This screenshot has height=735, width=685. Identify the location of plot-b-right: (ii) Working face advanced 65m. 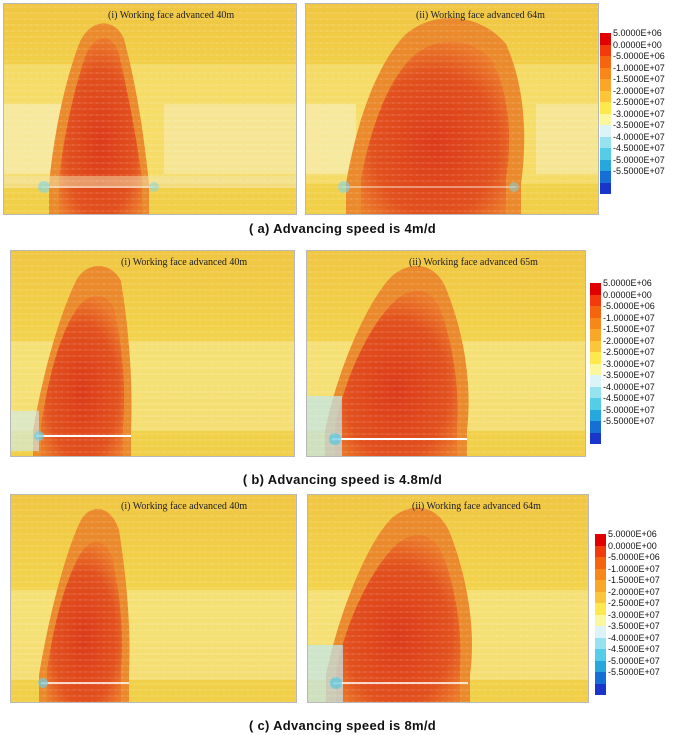
(446, 353).